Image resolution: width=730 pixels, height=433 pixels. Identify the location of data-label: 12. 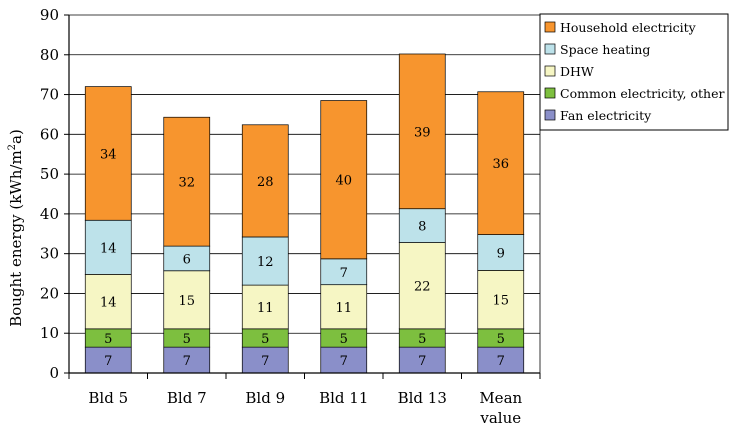
(265, 262).